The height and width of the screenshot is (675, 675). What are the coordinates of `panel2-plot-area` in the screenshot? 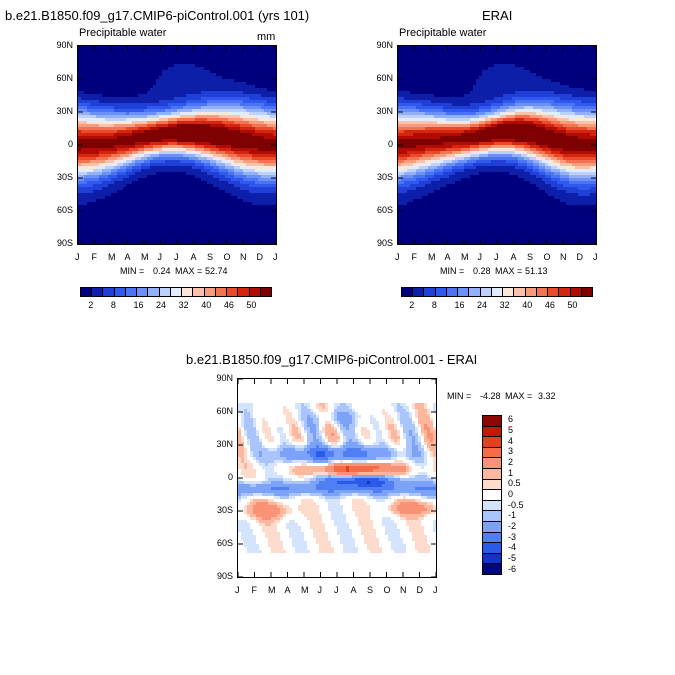 It's located at (497, 145).